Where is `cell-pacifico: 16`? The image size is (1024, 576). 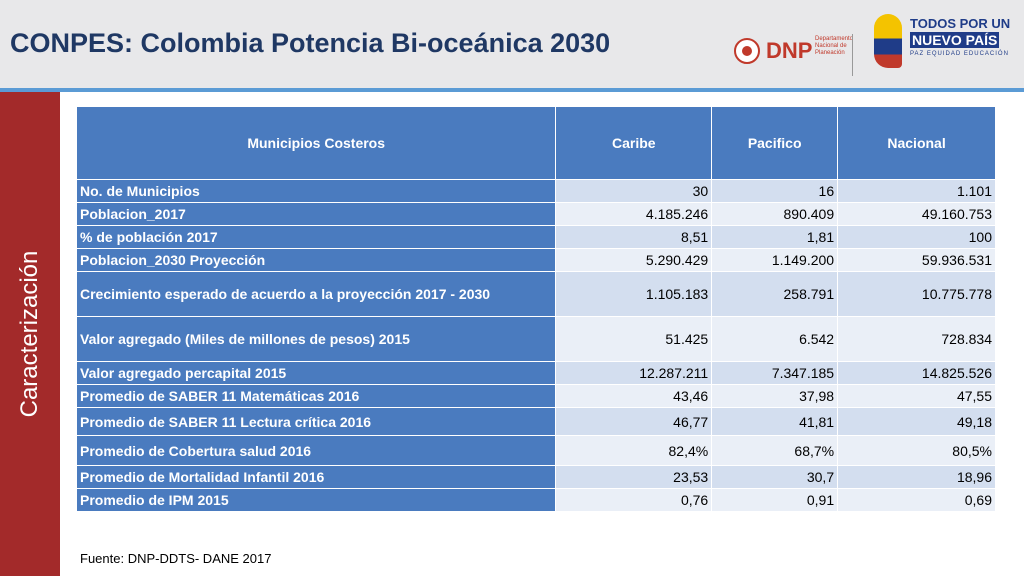 cell-pacifico: 16 is located at coordinates (775, 191).